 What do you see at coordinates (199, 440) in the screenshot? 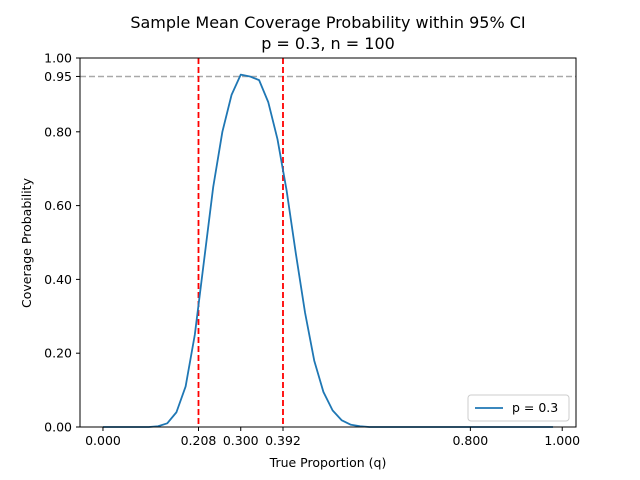
I see `x-tick-label: 0.208` at bounding box center [199, 440].